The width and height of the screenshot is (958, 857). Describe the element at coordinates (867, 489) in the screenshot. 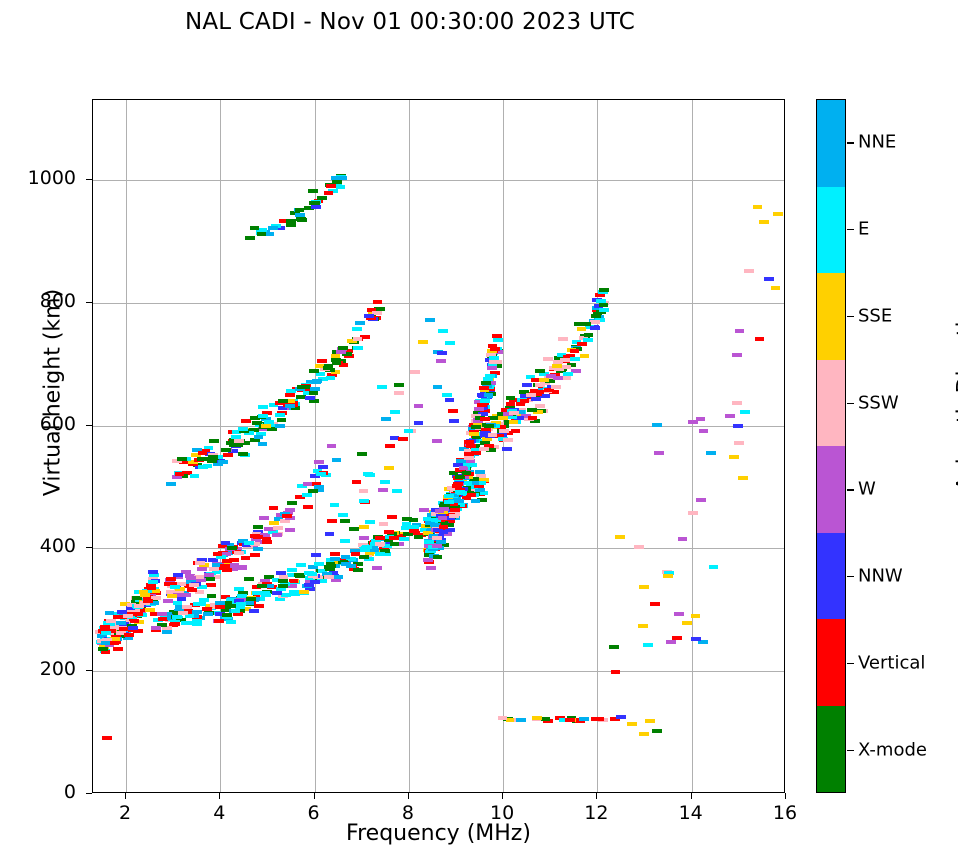

I see `colorbar-label-w: W` at that location.